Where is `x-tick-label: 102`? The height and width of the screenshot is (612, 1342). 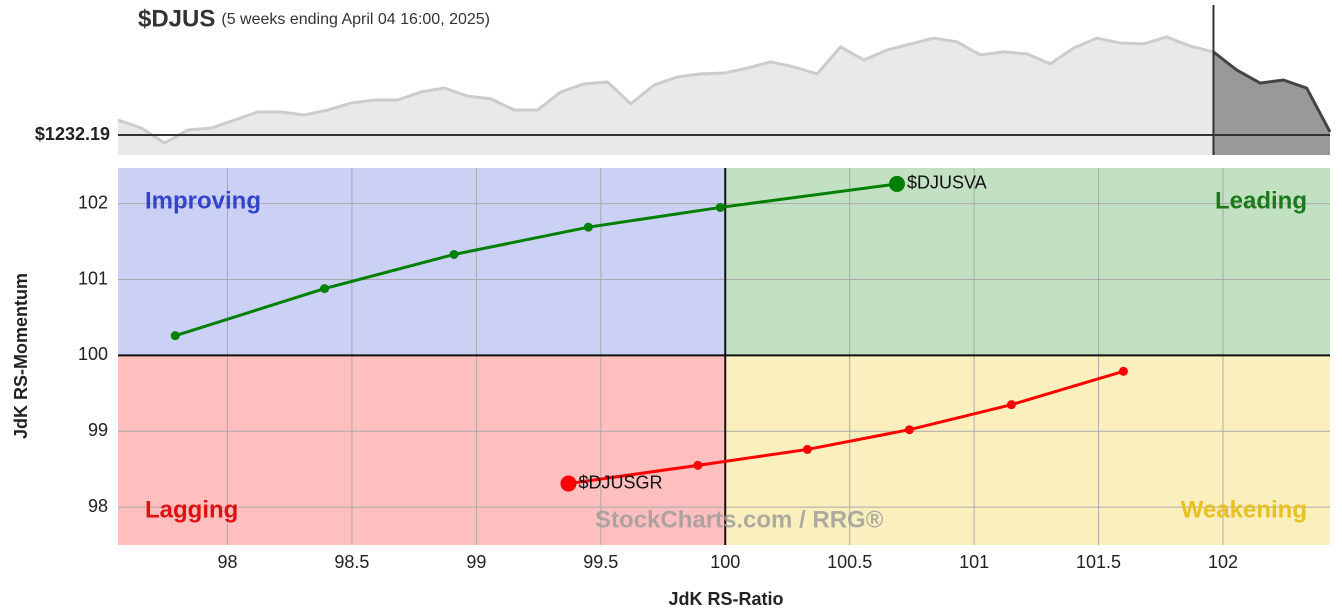 x-tick-label: 102 is located at coordinates (1223, 562).